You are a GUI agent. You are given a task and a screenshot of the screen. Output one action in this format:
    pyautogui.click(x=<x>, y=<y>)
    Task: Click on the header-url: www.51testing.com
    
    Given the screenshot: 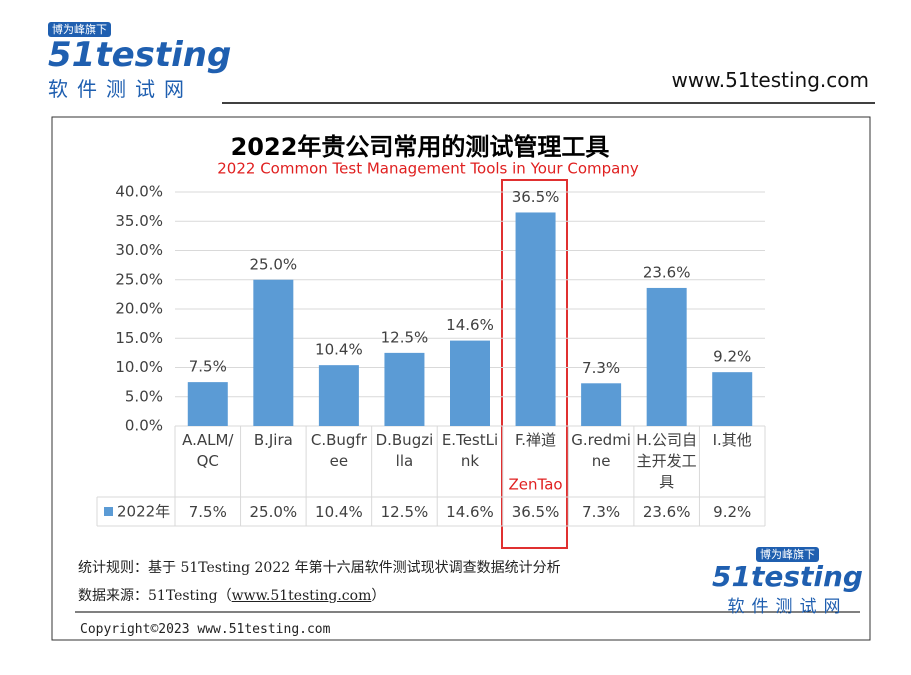 What is the action you would take?
    pyautogui.click(x=770, y=80)
    